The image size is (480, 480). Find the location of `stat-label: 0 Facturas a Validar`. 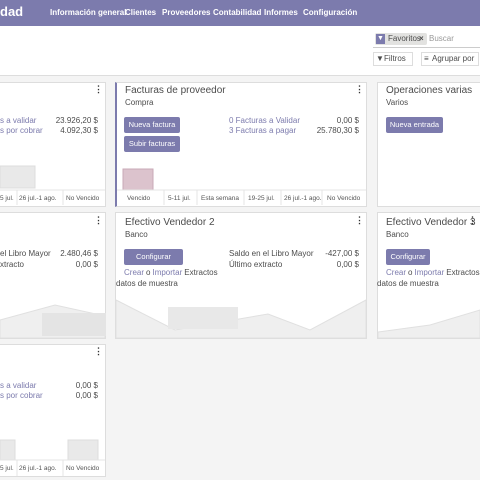

stat-label: 0 Facturas a Validar is located at coordinates (264, 120).